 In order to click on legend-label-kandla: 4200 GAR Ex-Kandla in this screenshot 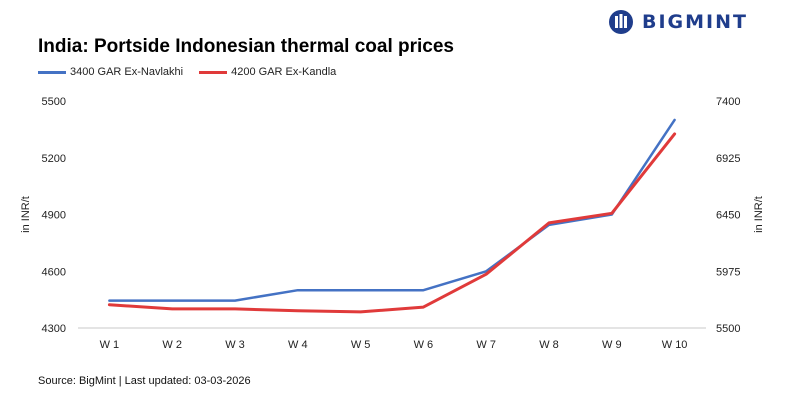, I will do `click(284, 72)`.